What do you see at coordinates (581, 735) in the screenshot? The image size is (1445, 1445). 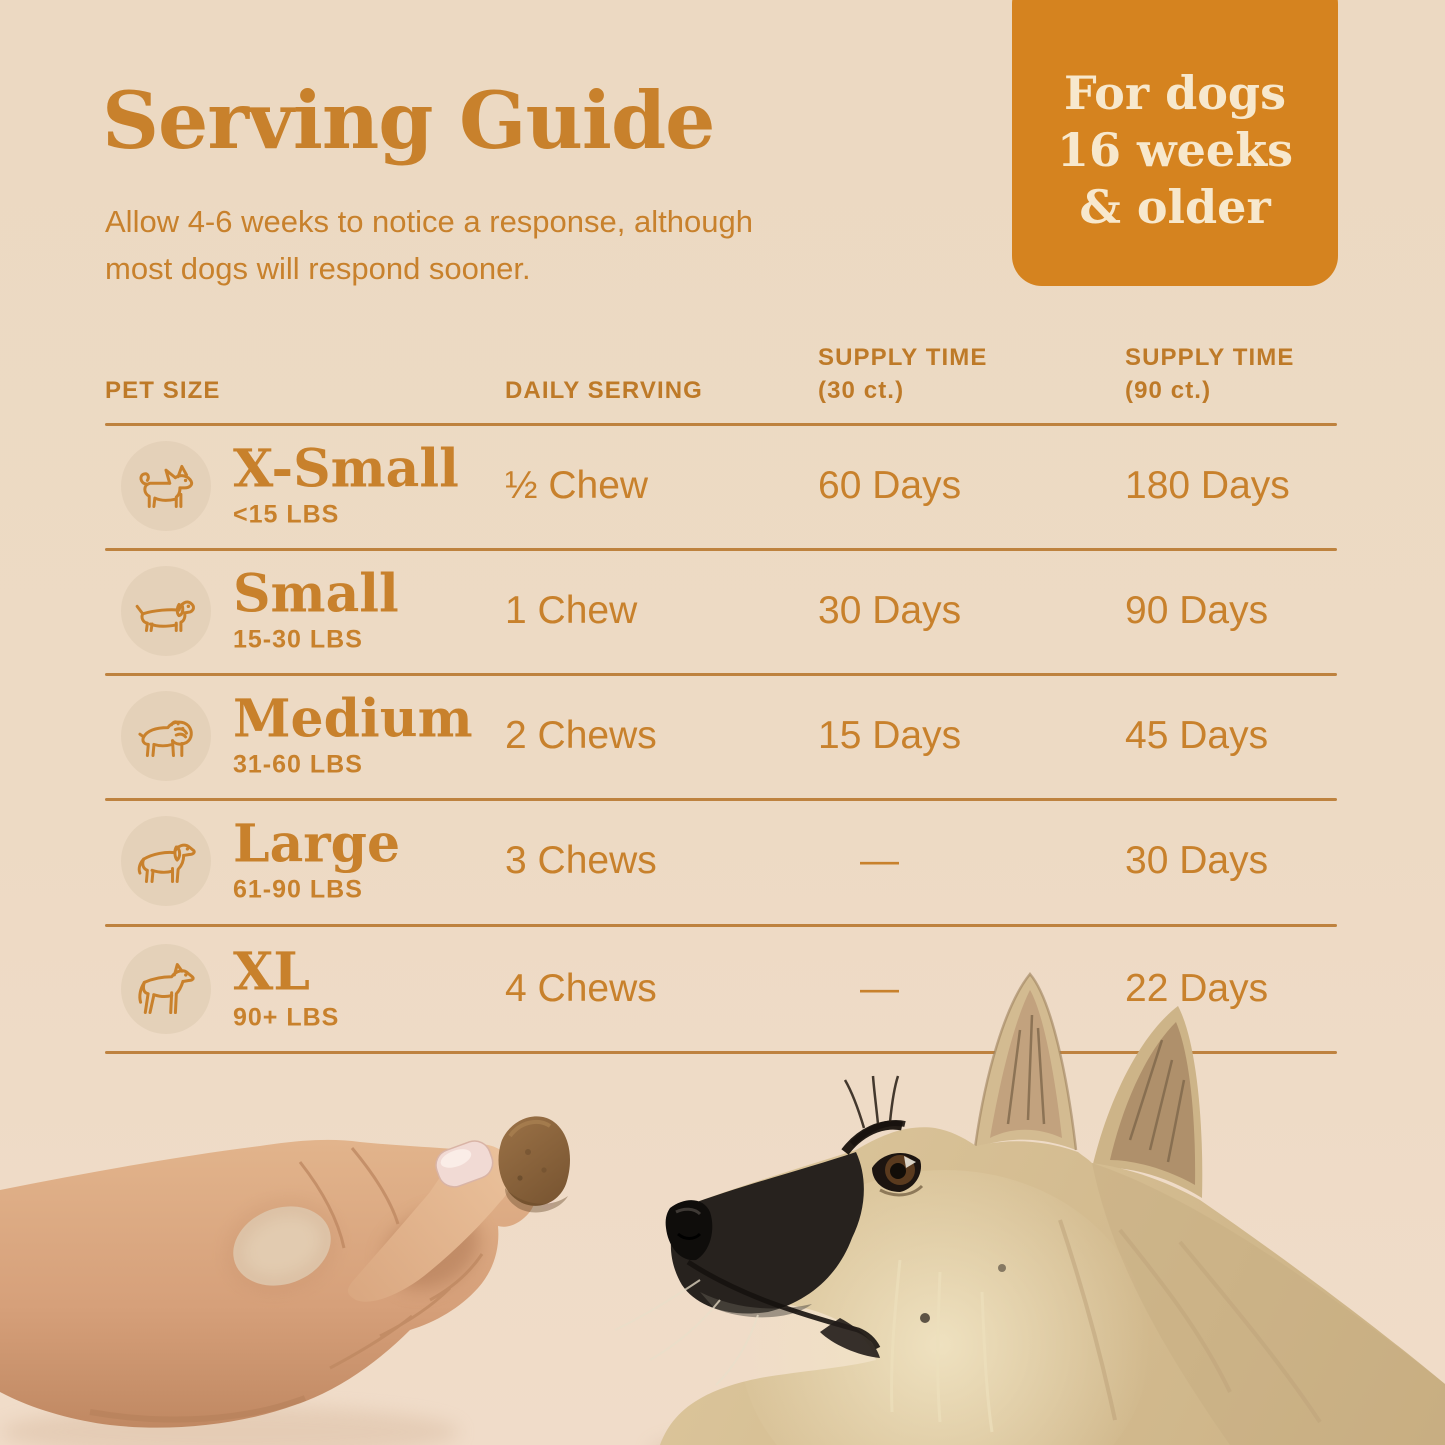 I see `daily-serving-value: 2 Chews` at bounding box center [581, 735].